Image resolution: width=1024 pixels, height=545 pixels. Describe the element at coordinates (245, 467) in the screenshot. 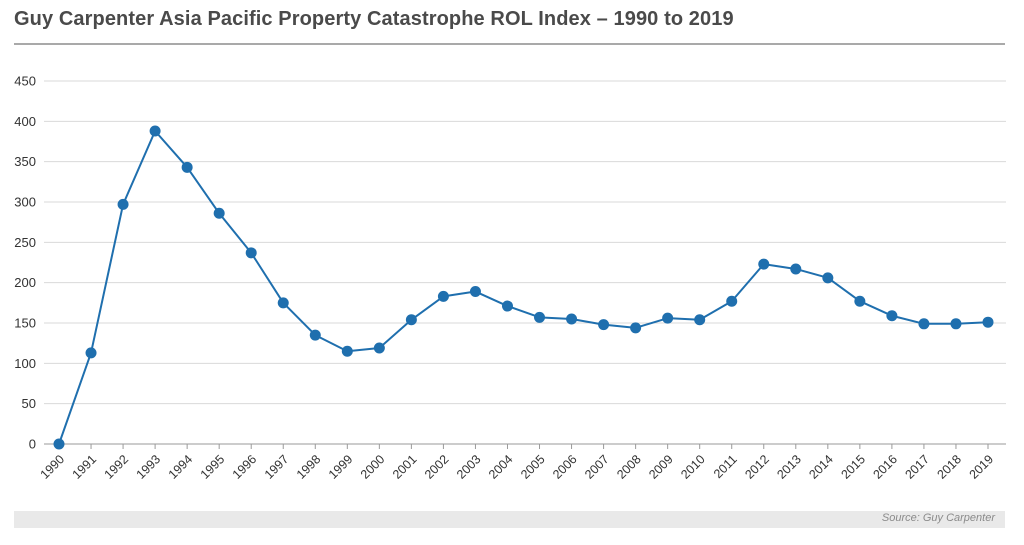

I see `x-tick-label: 1996` at that location.